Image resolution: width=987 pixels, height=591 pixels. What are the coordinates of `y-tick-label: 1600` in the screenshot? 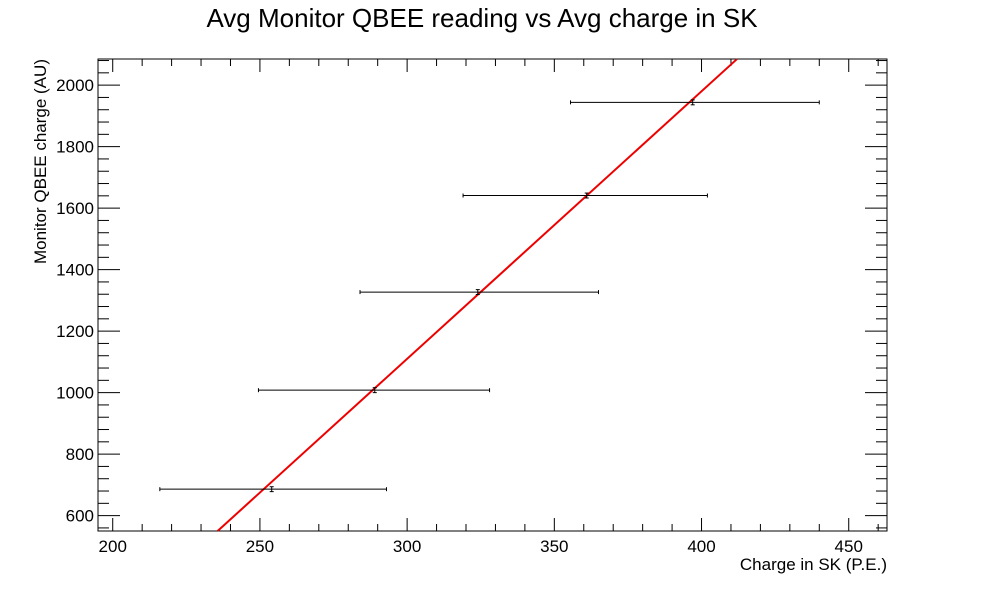 It's located at (75, 208).